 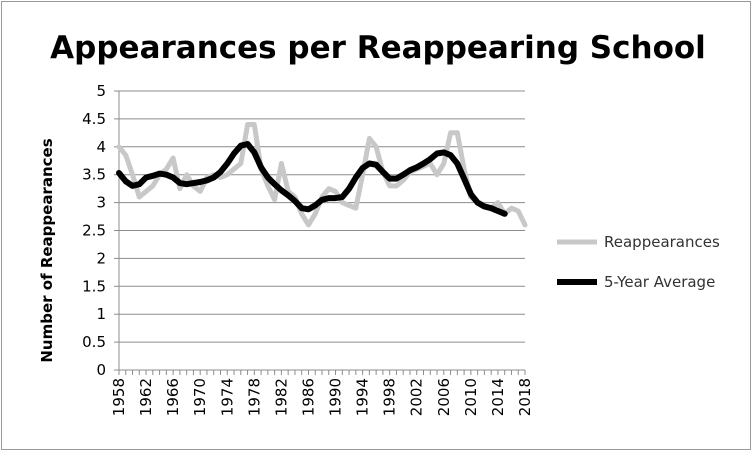 What do you see at coordinates (417, 397) in the screenshot?
I see `x-tick-label: 2002` at bounding box center [417, 397].